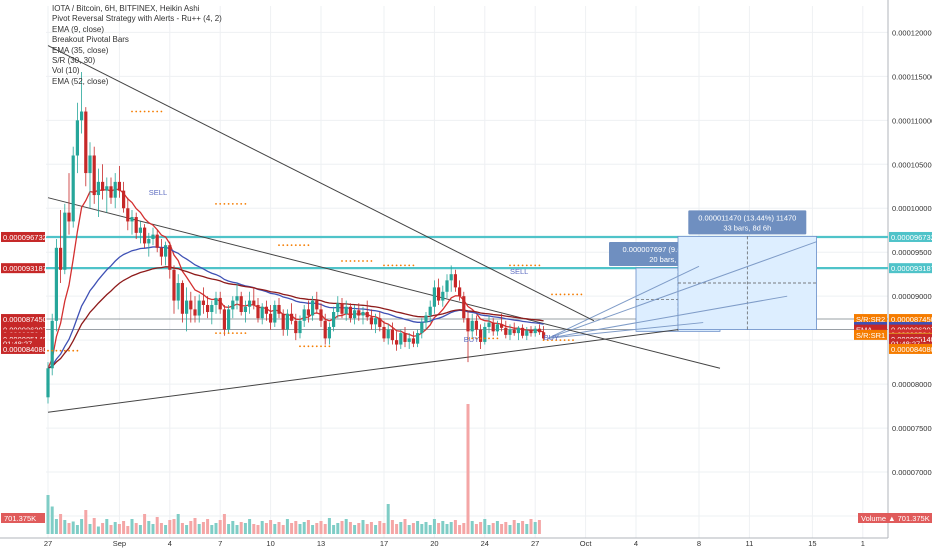 The height and width of the screenshot is (550, 932). Describe the element at coordinates (220, 543) in the screenshot. I see `time-tick-label: 7` at that location.